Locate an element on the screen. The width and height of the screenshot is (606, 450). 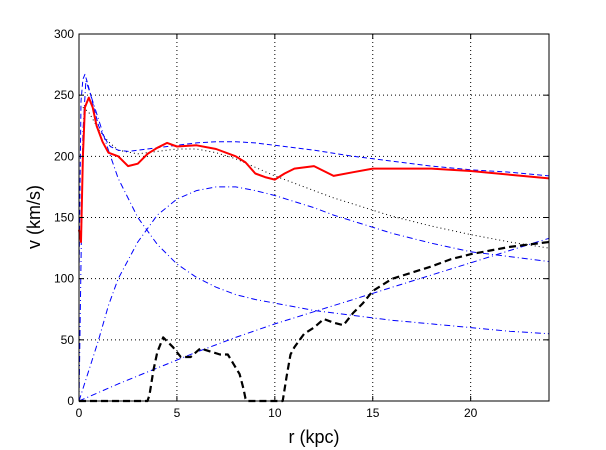
y-tick-label: 100 is located at coordinates (64, 279).